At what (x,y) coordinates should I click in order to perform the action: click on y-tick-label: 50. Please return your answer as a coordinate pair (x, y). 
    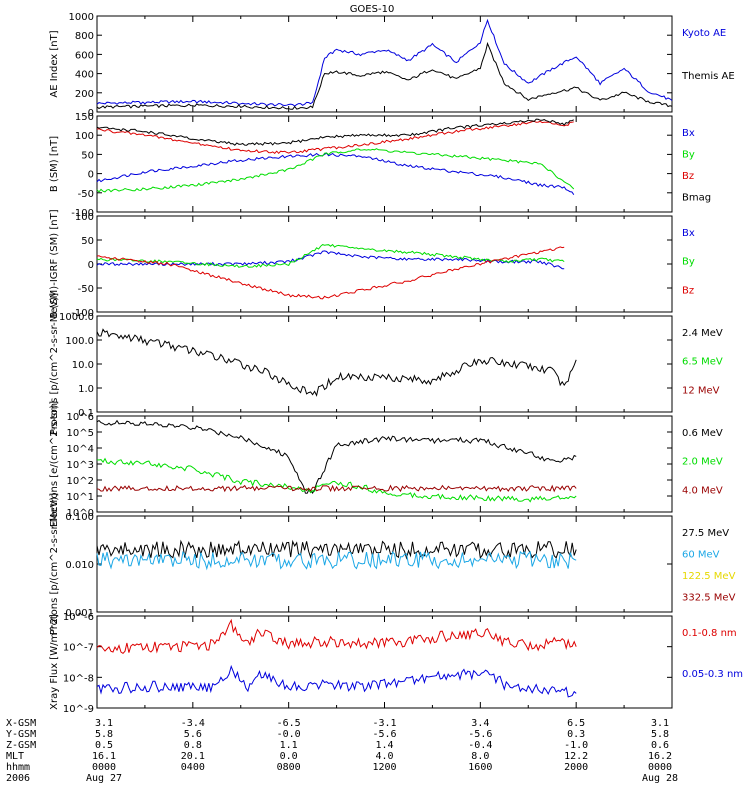
    Looking at the image, I should click on (87, 155).